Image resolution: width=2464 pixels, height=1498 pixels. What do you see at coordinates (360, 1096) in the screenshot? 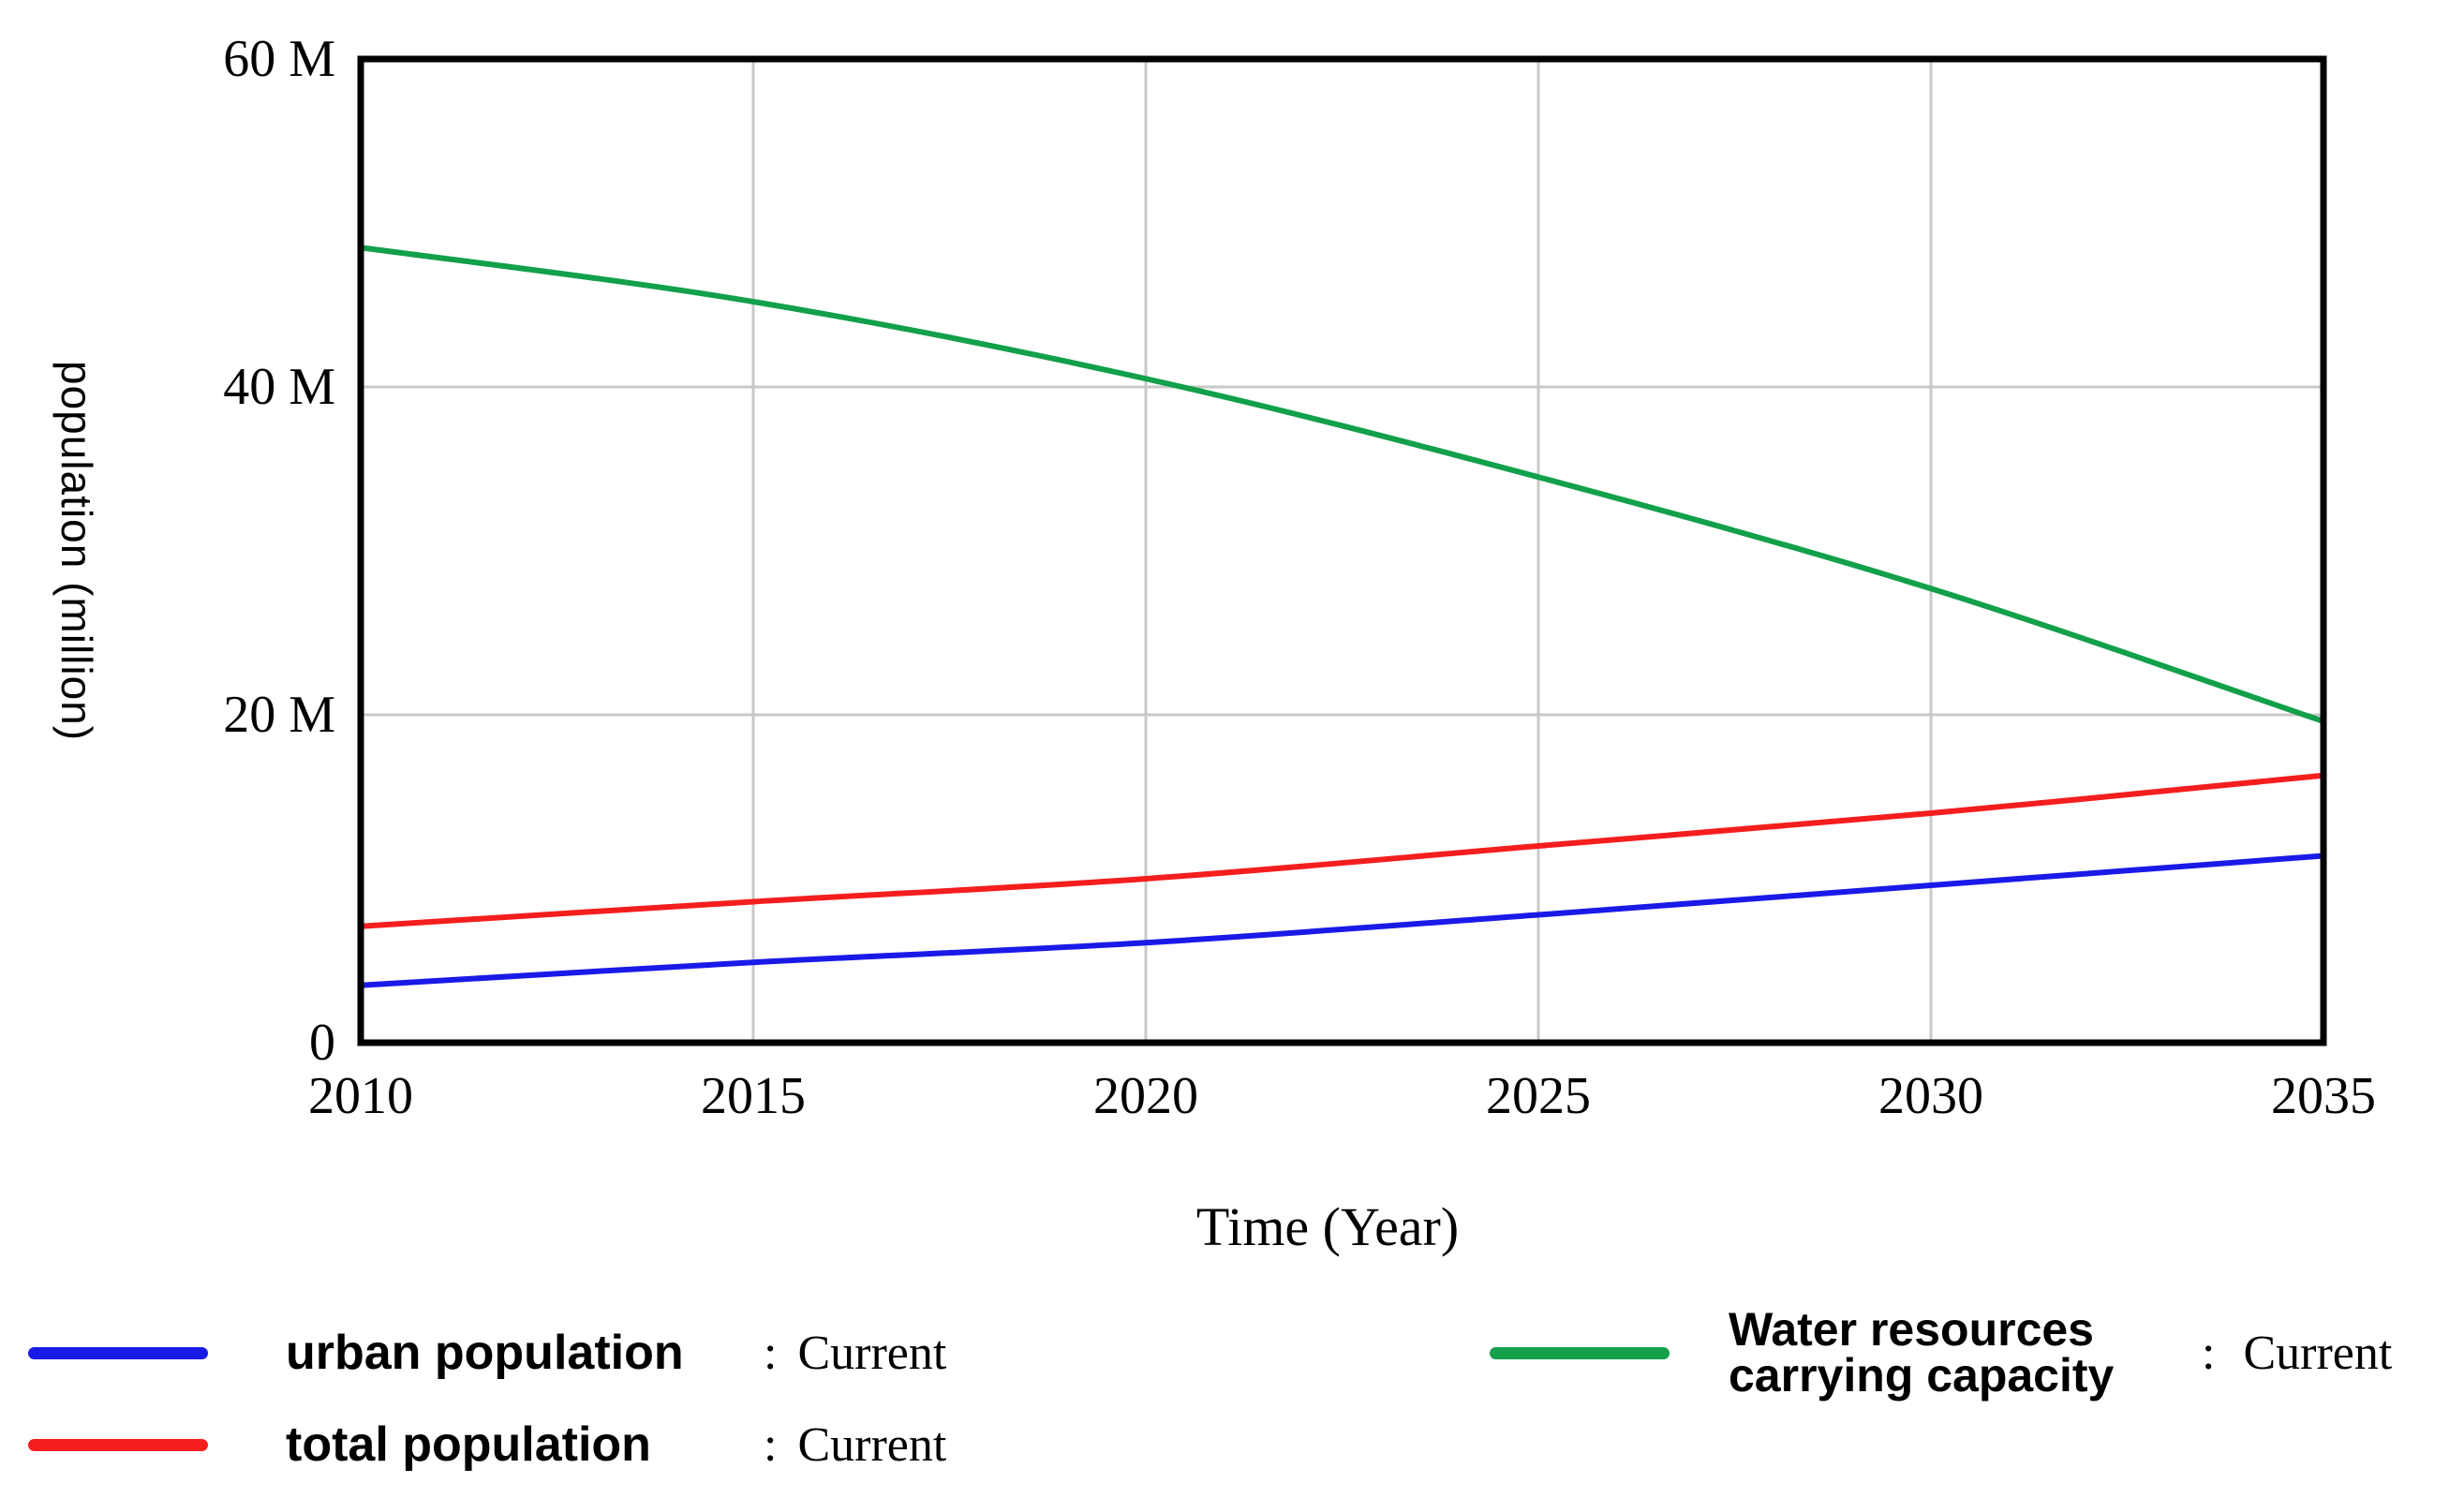
I see `x-tick-label: 2010` at bounding box center [360, 1096].